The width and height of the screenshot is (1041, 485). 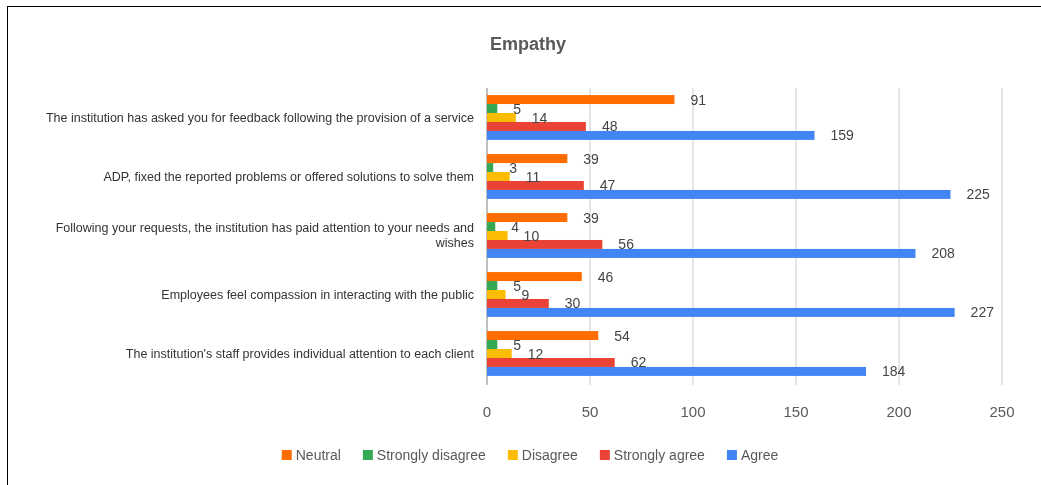 I want to click on y-tick-label: ADP, fixed the reported problems or offered solutions to solve them, so click(x=288, y=176).